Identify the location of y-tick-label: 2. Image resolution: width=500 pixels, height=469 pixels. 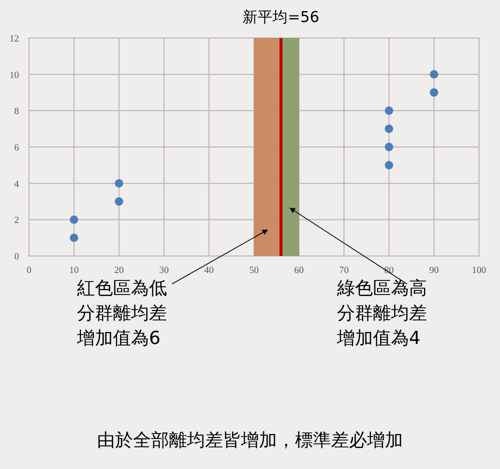
(17, 221).